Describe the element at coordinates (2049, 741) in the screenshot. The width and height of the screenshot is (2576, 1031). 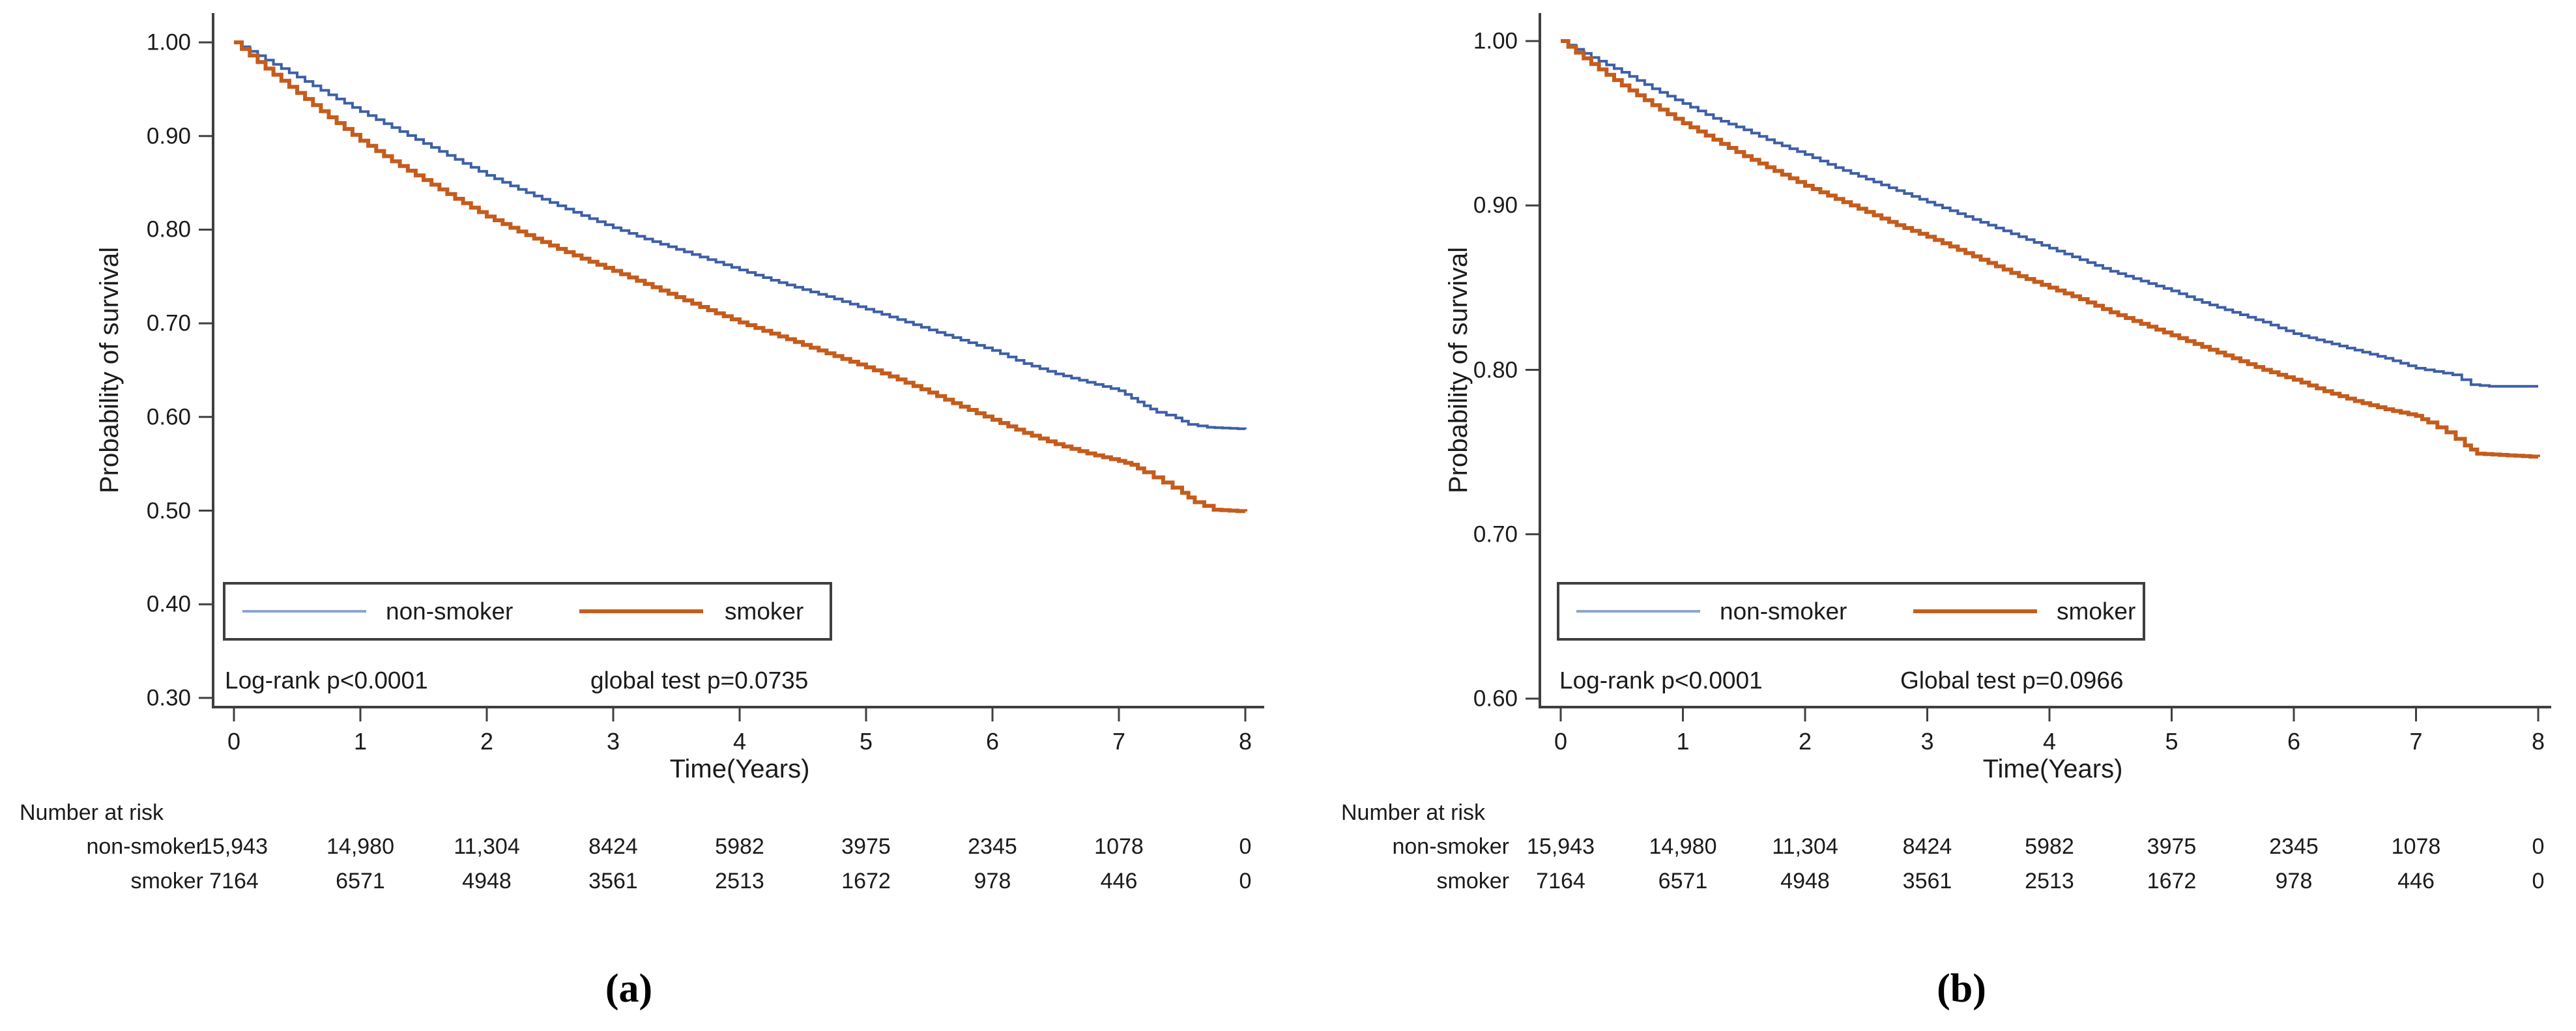
I see `x-tick-label-b: 4` at that location.